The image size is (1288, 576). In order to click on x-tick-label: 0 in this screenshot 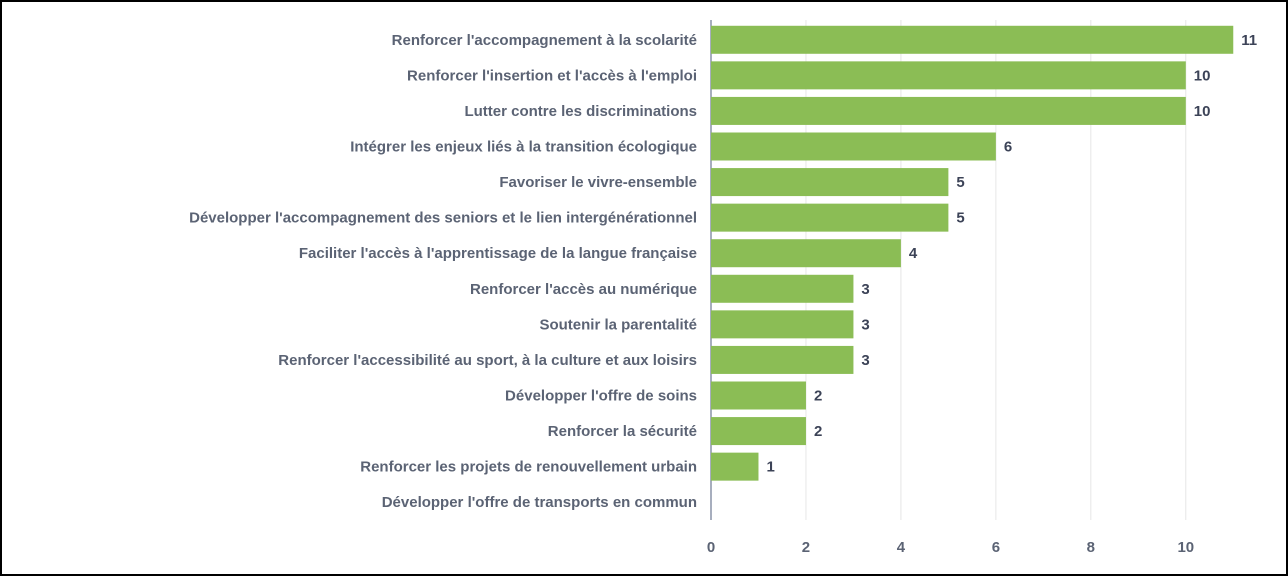, I will do `click(711, 547)`.